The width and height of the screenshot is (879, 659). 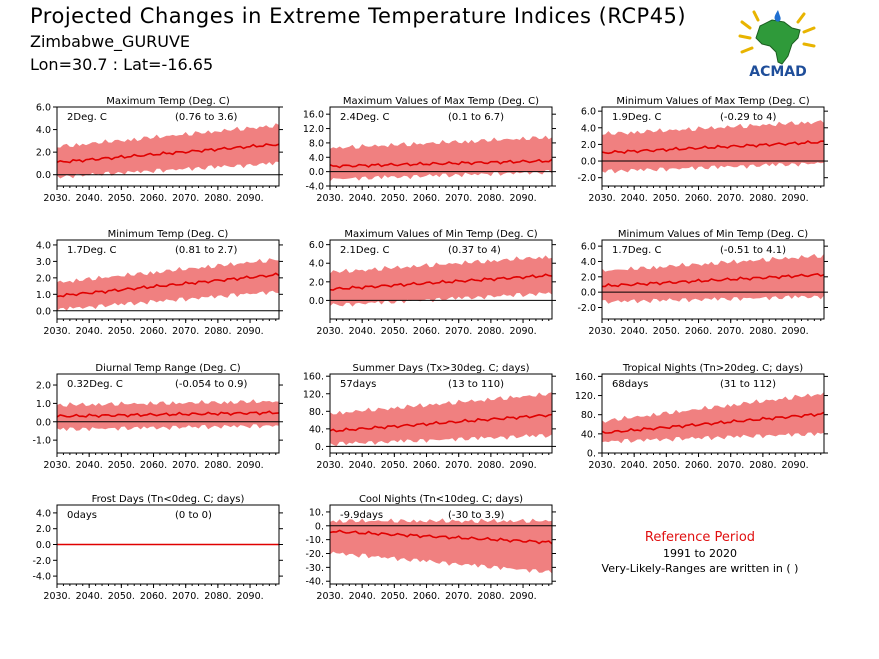 What do you see at coordinates (211, 384) in the screenshot?
I see `range-label: (-0.054 to 0.9)` at bounding box center [211, 384].